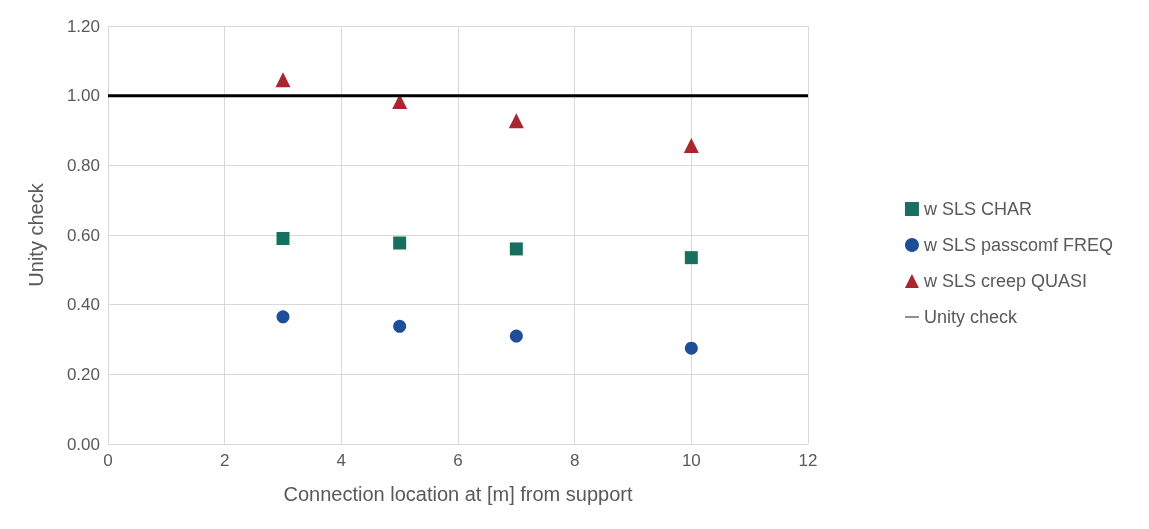 The height and width of the screenshot is (529, 1149). Describe the element at coordinates (83, 305) in the screenshot. I see `y-tick-label: 0.40` at that location.